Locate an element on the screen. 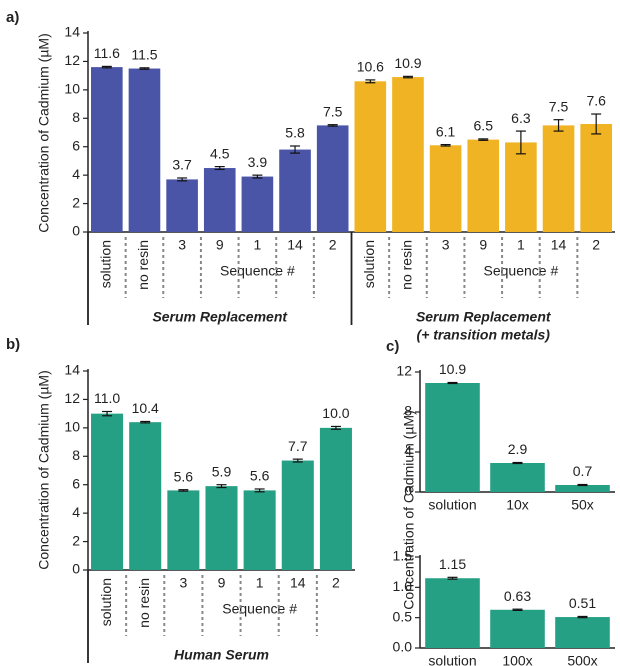 This screenshot has width=620, height=666. value-label: 6.3 is located at coordinates (521, 118).